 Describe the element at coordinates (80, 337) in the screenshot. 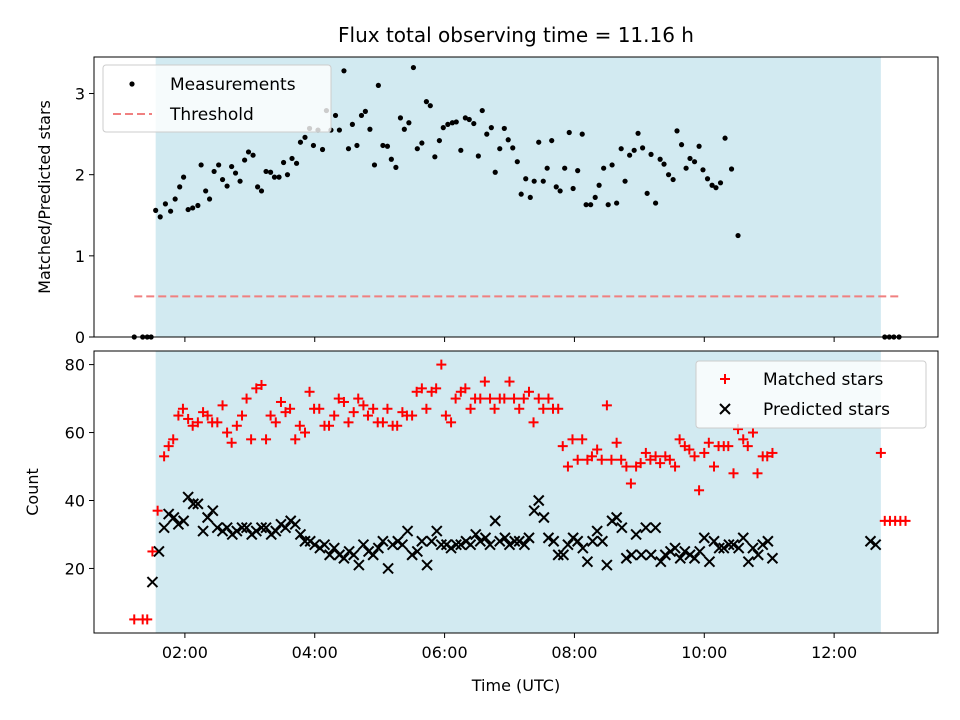

I see `y-tick-label: 0` at that location.